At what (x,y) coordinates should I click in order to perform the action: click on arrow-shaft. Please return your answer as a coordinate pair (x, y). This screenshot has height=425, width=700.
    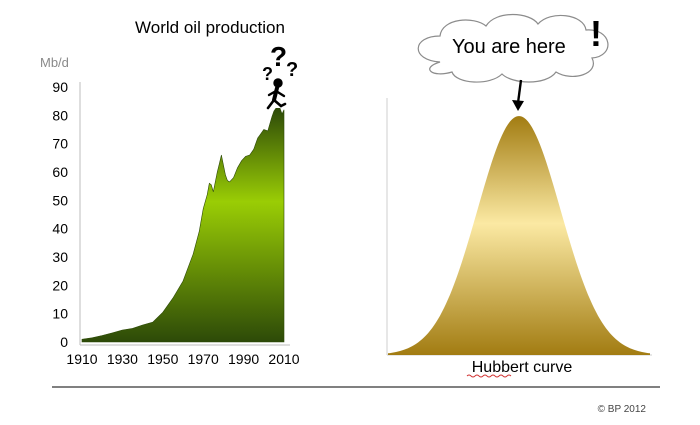
    Looking at the image, I should click on (519, 91).